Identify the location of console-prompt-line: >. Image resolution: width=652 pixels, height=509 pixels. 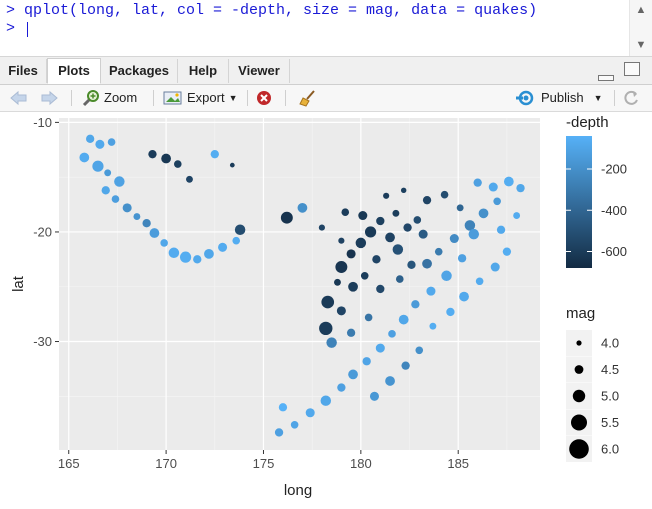
(15, 28).